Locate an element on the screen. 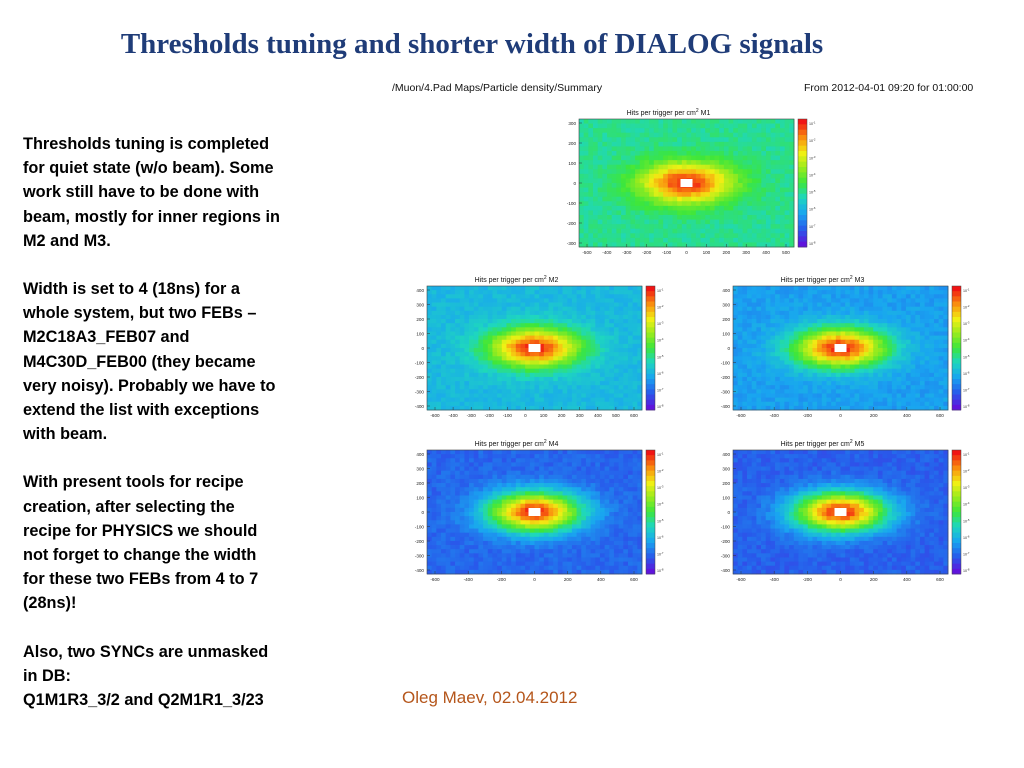 Image resolution: width=1024 pixels, height=768 pixels. x-tick-label: 500 is located at coordinates (616, 415).